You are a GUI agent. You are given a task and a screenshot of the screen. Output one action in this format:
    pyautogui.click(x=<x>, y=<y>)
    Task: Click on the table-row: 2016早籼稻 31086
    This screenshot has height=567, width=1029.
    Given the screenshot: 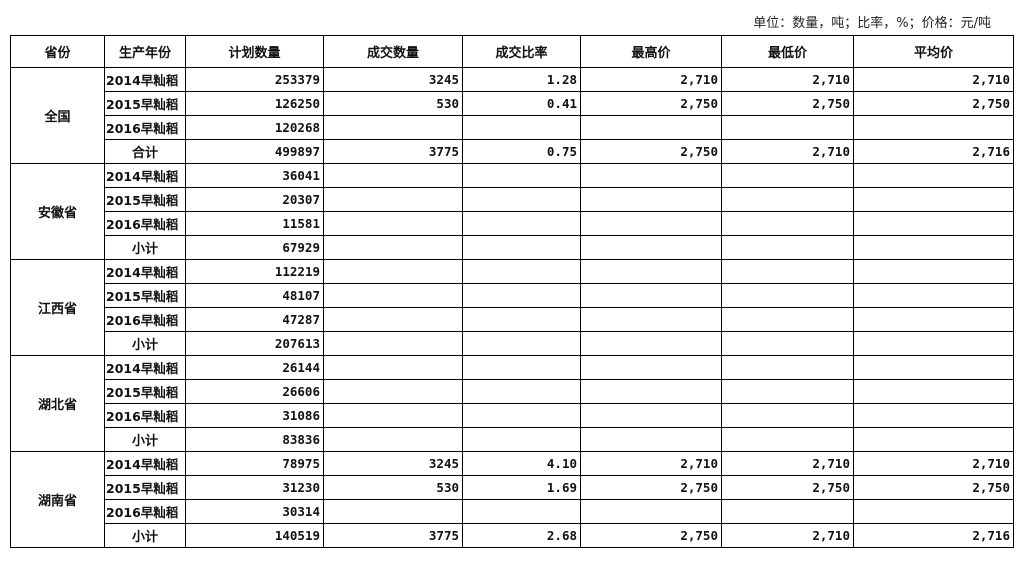 What is the action you would take?
    pyautogui.click(x=512, y=415)
    